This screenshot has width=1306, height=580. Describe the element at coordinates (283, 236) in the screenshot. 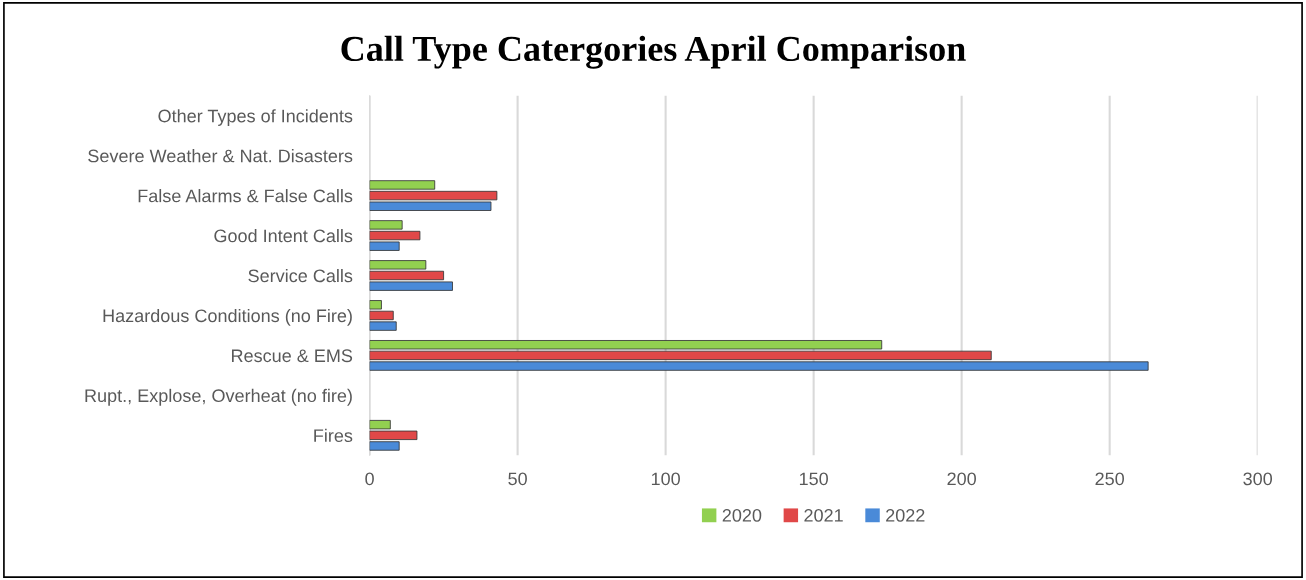

I see `y-tick-label: Good Intent Calls` at that location.